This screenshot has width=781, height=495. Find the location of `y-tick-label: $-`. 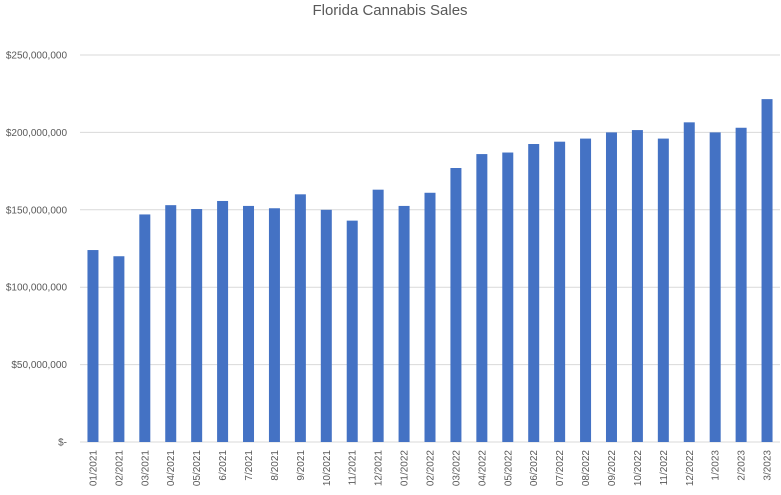

y-tick-label: $- is located at coordinates (62, 443).